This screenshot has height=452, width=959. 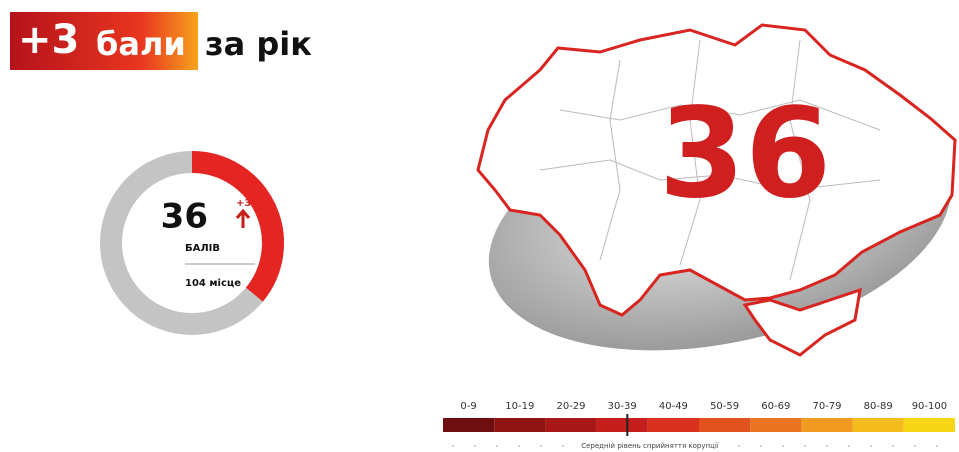 What do you see at coordinates (184, 217) in the screenshot?
I see `donut-score: 36` at bounding box center [184, 217].